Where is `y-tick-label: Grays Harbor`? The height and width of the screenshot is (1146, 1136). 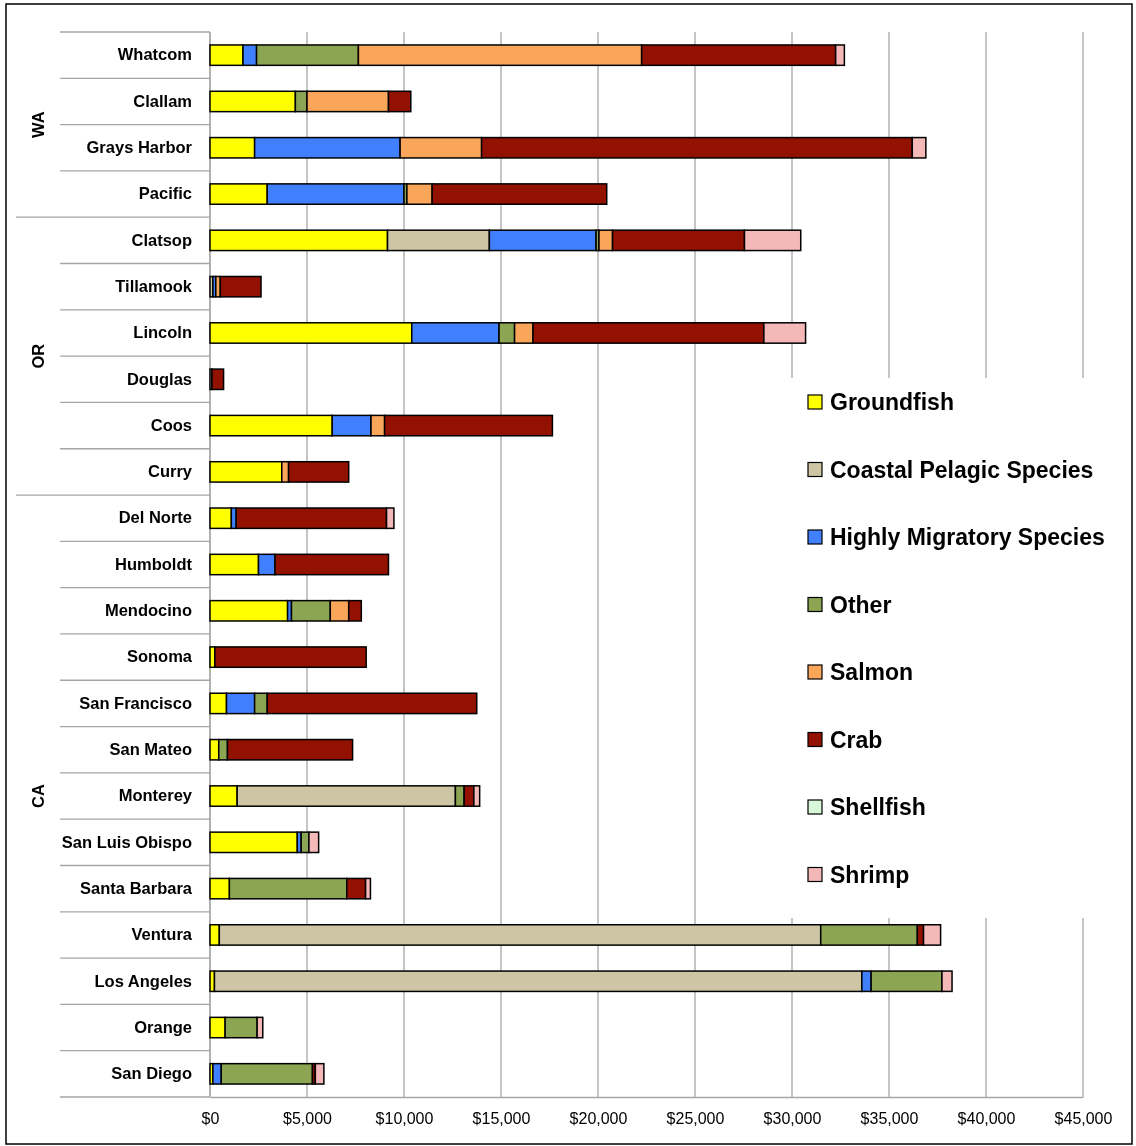
y-tick-label: Grays Harbor is located at coordinates (139, 147).